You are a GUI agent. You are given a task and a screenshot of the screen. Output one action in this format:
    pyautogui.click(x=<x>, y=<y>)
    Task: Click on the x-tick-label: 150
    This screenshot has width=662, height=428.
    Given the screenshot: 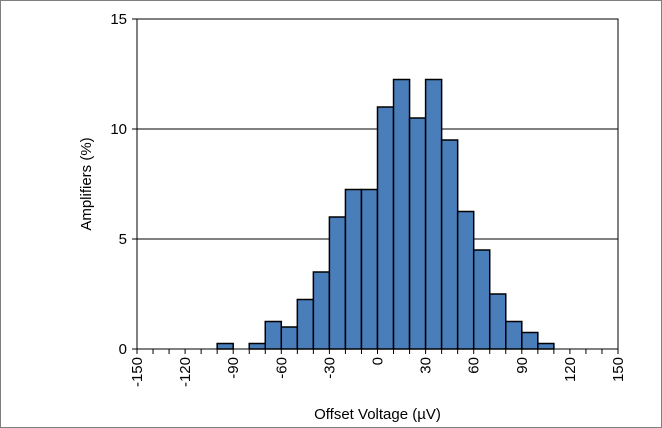 What is the action you would take?
    pyautogui.click(x=618, y=369)
    